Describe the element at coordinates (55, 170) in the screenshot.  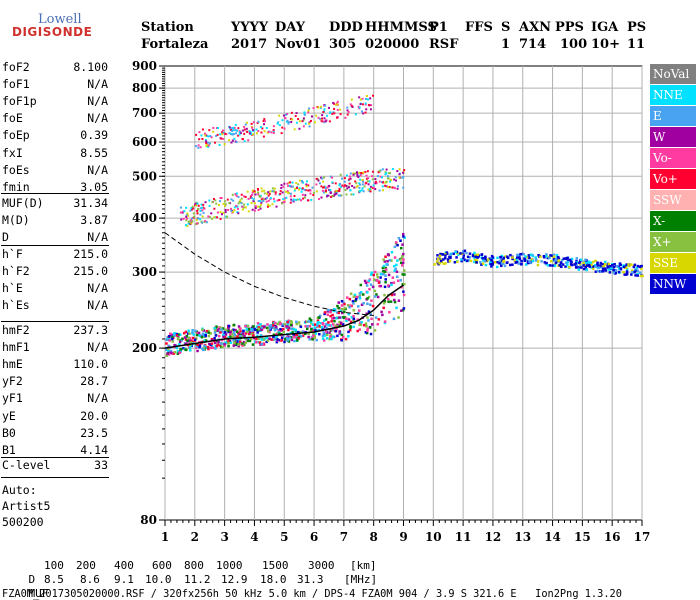
I see `parameter-row-foes: foEs N/A` at that location.